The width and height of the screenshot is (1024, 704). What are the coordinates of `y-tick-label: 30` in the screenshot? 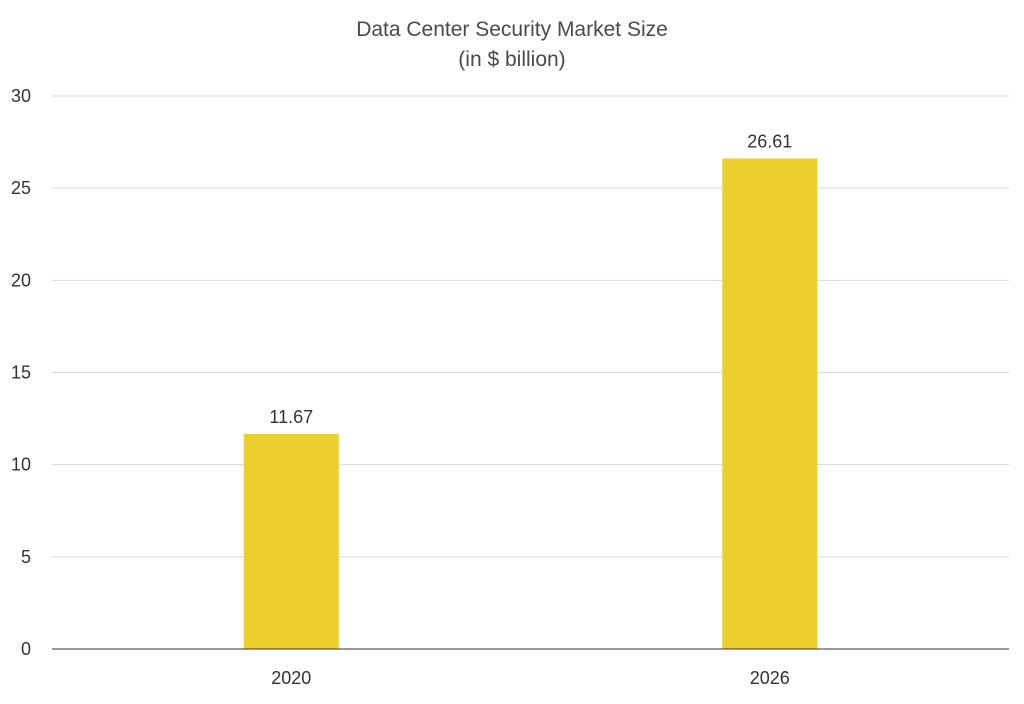 It's located at (21, 96).